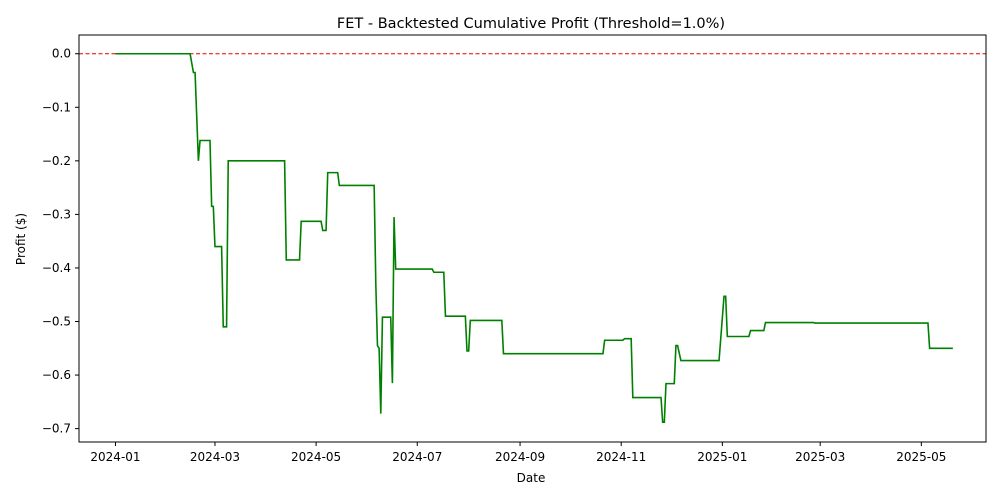  What do you see at coordinates (621, 457) in the screenshot?
I see `x-tick-label: 2024-11` at bounding box center [621, 457].